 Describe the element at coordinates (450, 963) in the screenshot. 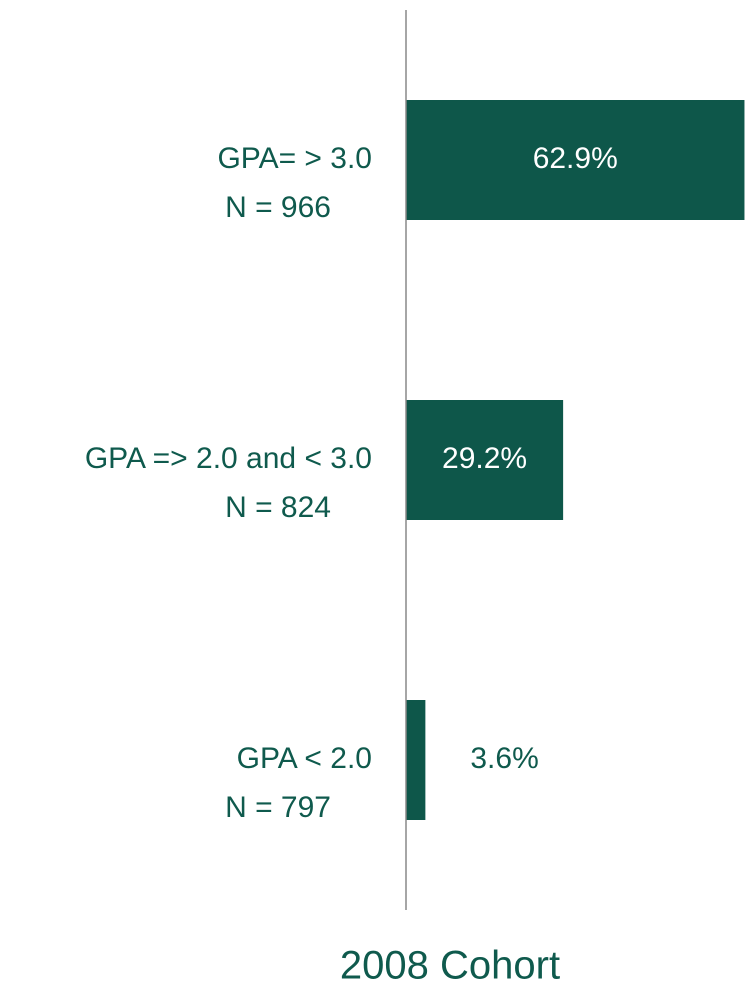

I see `chart-title: 2008 Cohort` at that location.